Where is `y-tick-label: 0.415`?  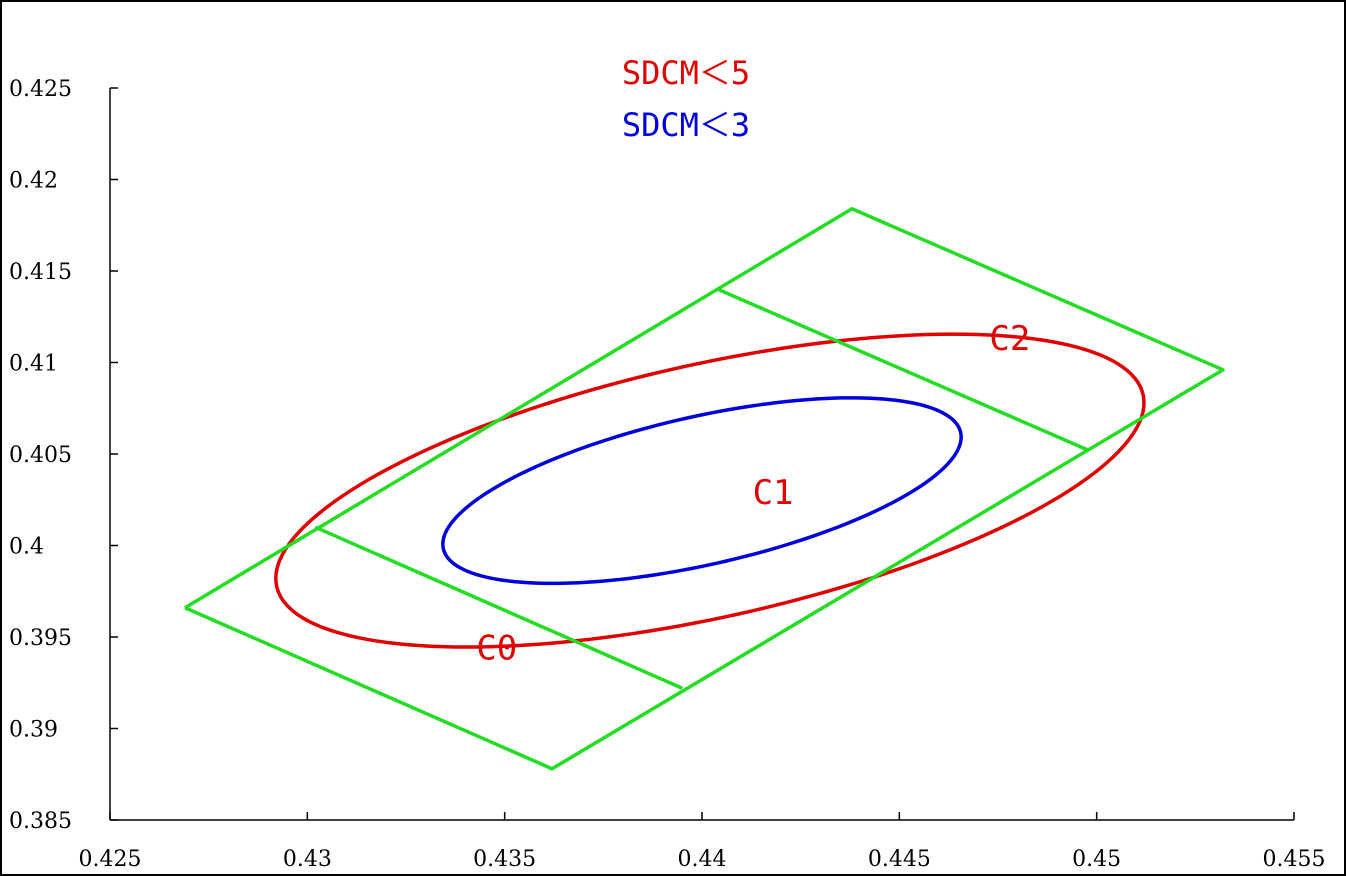
y-tick-label: 0.415 is located at coordinates (40, 272).